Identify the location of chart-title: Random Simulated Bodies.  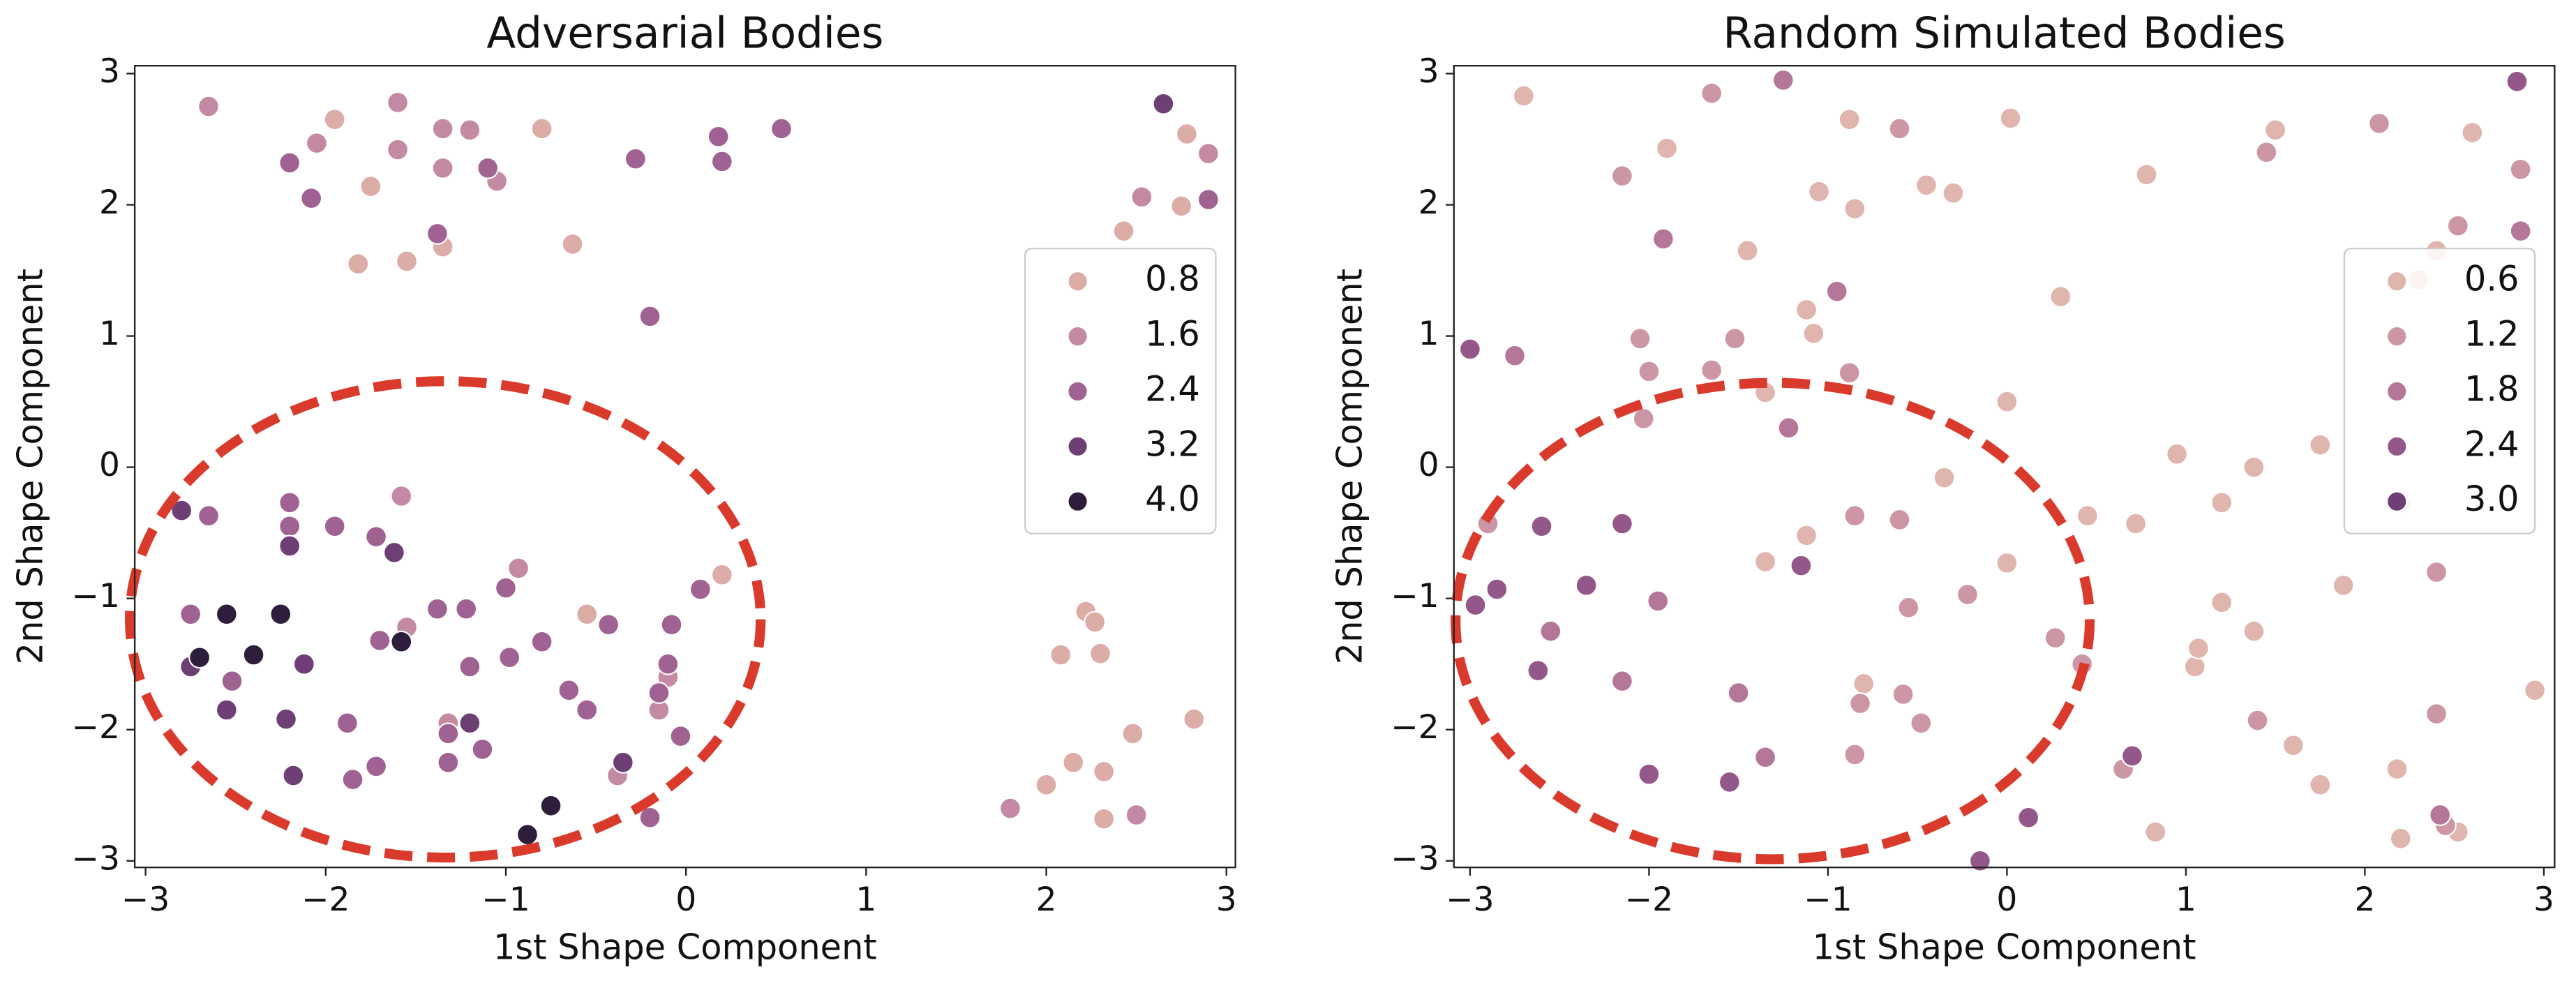
(2004, 33).